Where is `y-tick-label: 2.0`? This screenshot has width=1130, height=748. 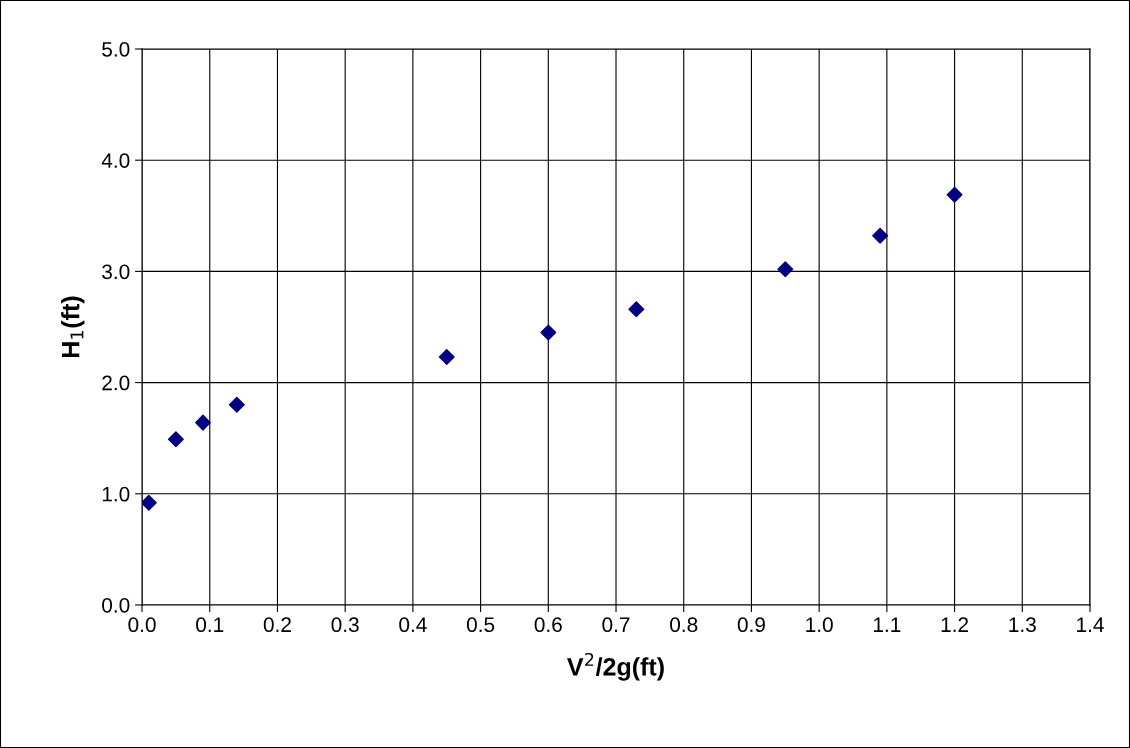 y-tick-label: 2.0 is located at coordinates (116, 383).